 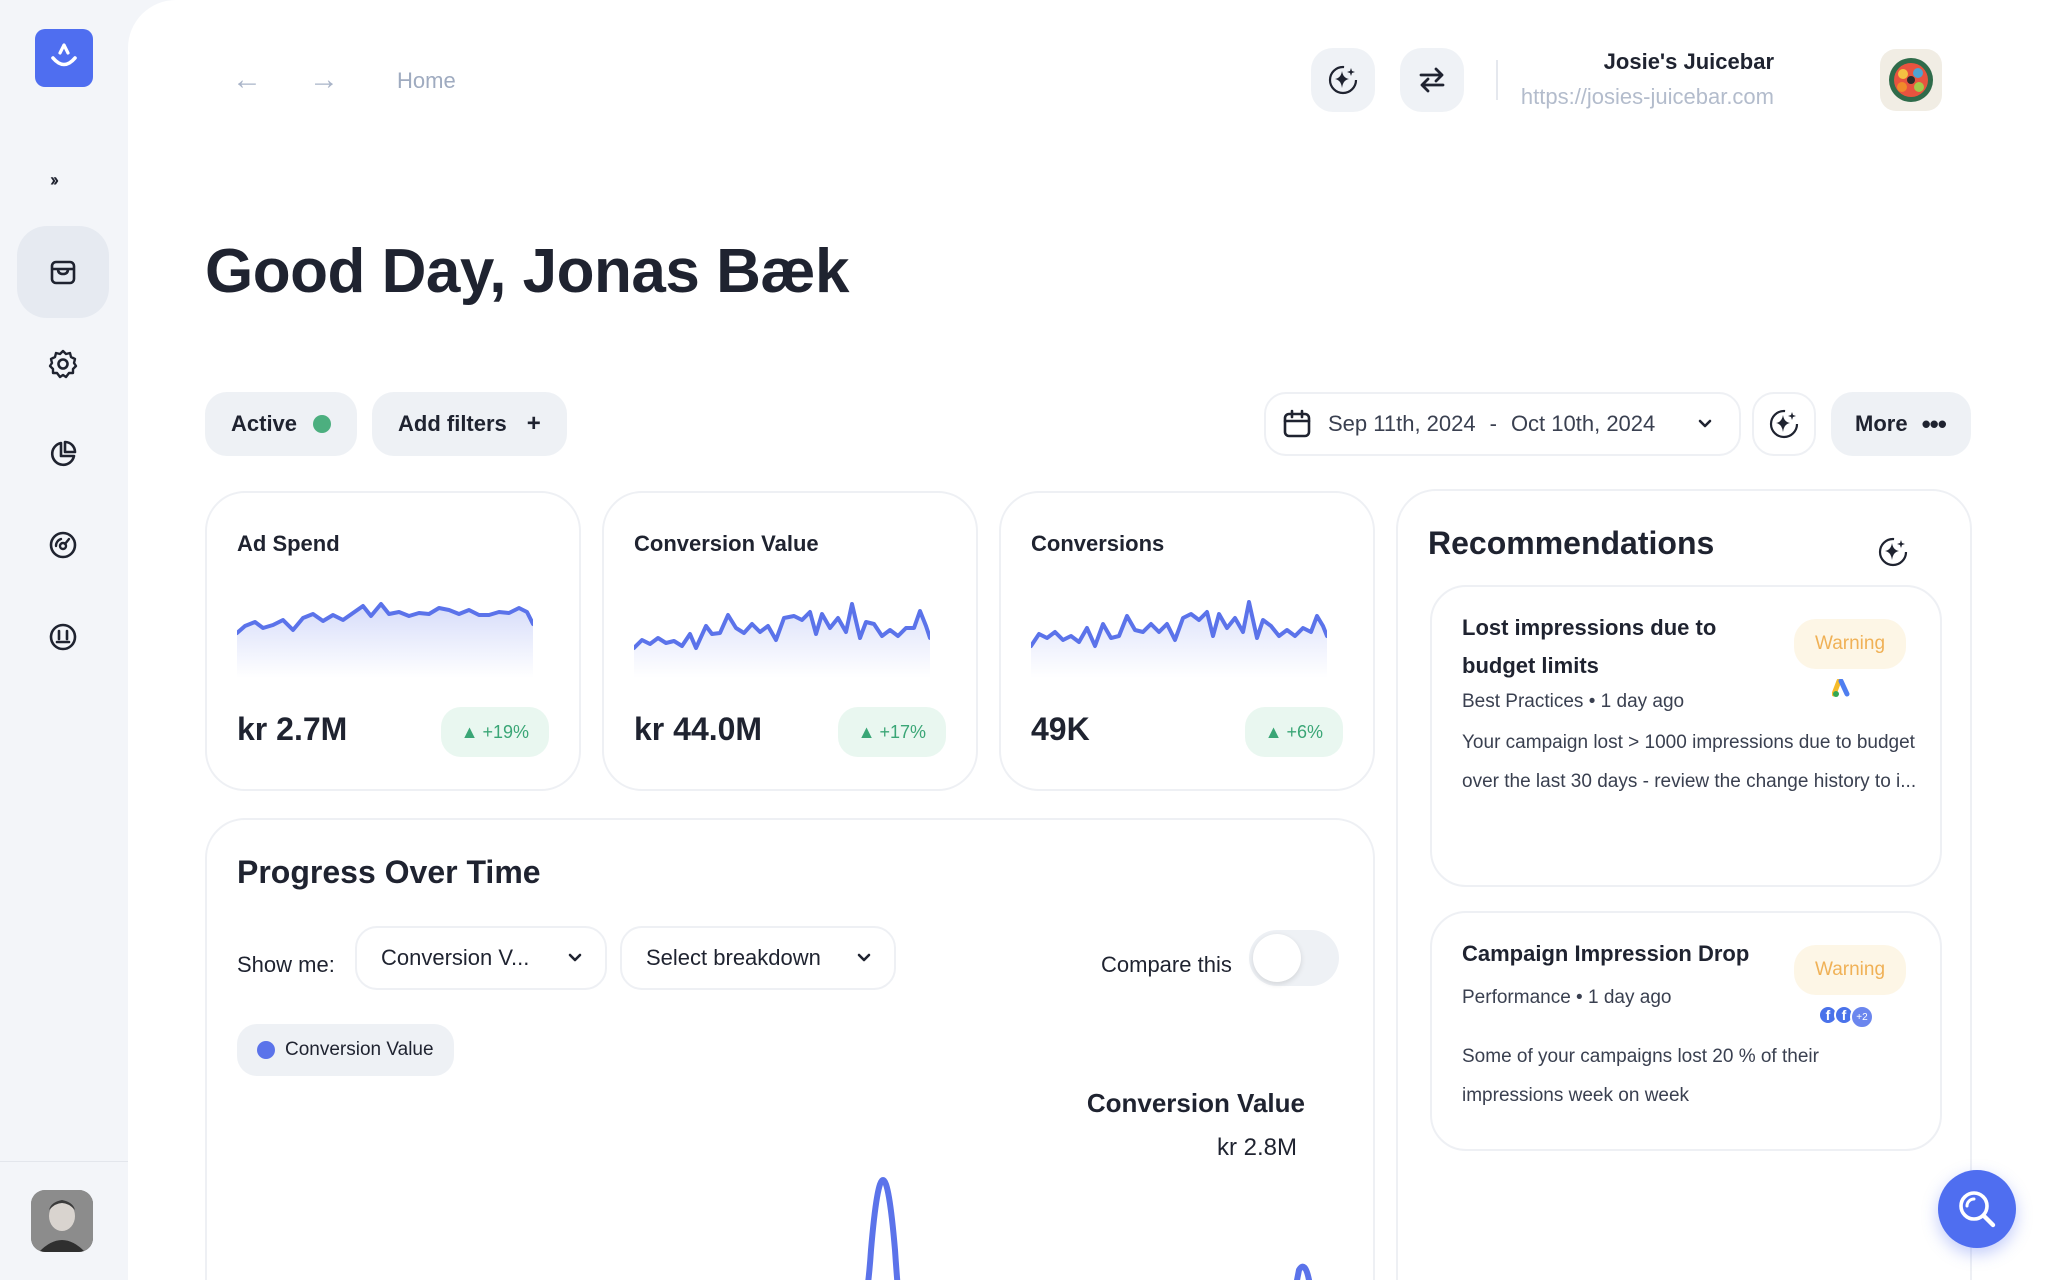 I want to click on kpi-delta-badge: ▲ +6%, so click(x=1293, y=732).